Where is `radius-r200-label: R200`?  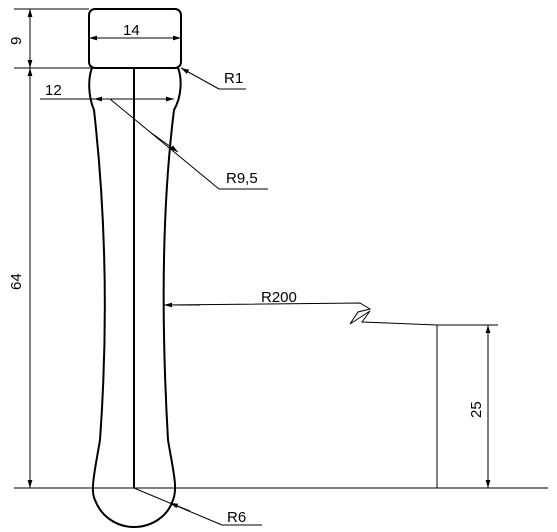 radius-r200-label: R200 is located at coordinates (279, 297).